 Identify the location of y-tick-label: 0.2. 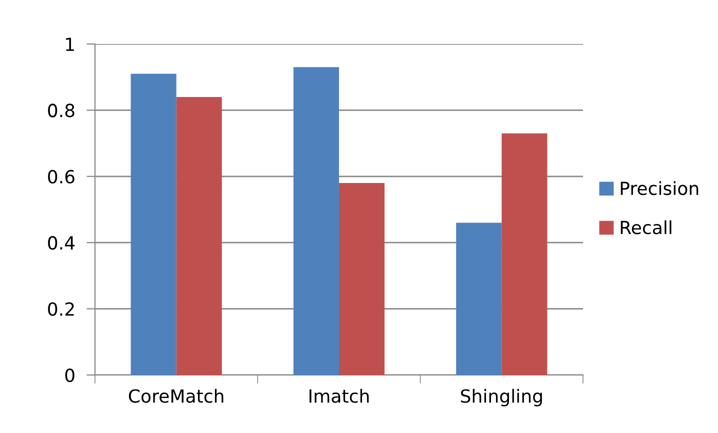
(61, 309).